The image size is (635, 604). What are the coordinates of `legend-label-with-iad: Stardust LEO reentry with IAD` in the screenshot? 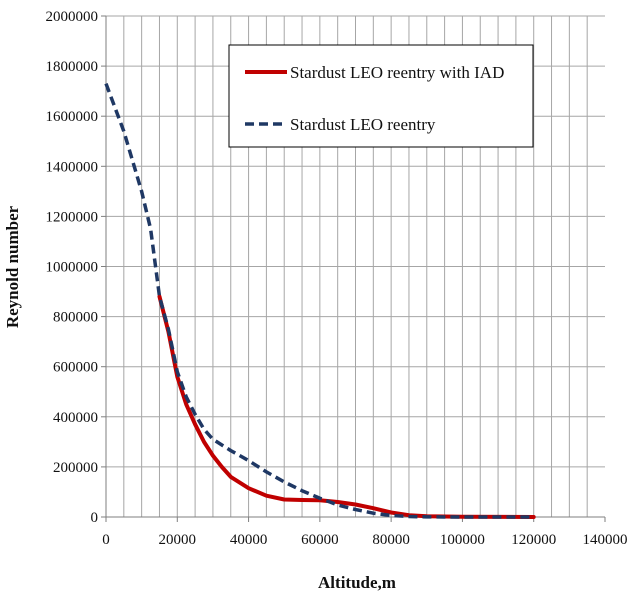 It's located at (397, 72).